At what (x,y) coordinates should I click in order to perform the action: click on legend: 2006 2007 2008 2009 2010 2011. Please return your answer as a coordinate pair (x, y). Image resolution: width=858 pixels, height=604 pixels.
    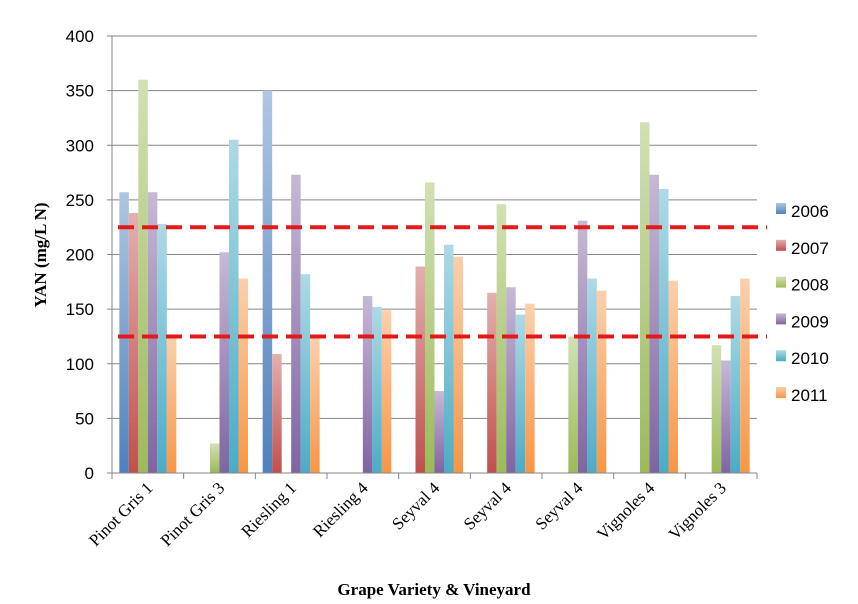
    Looking at the image, I should click on (802, 303).